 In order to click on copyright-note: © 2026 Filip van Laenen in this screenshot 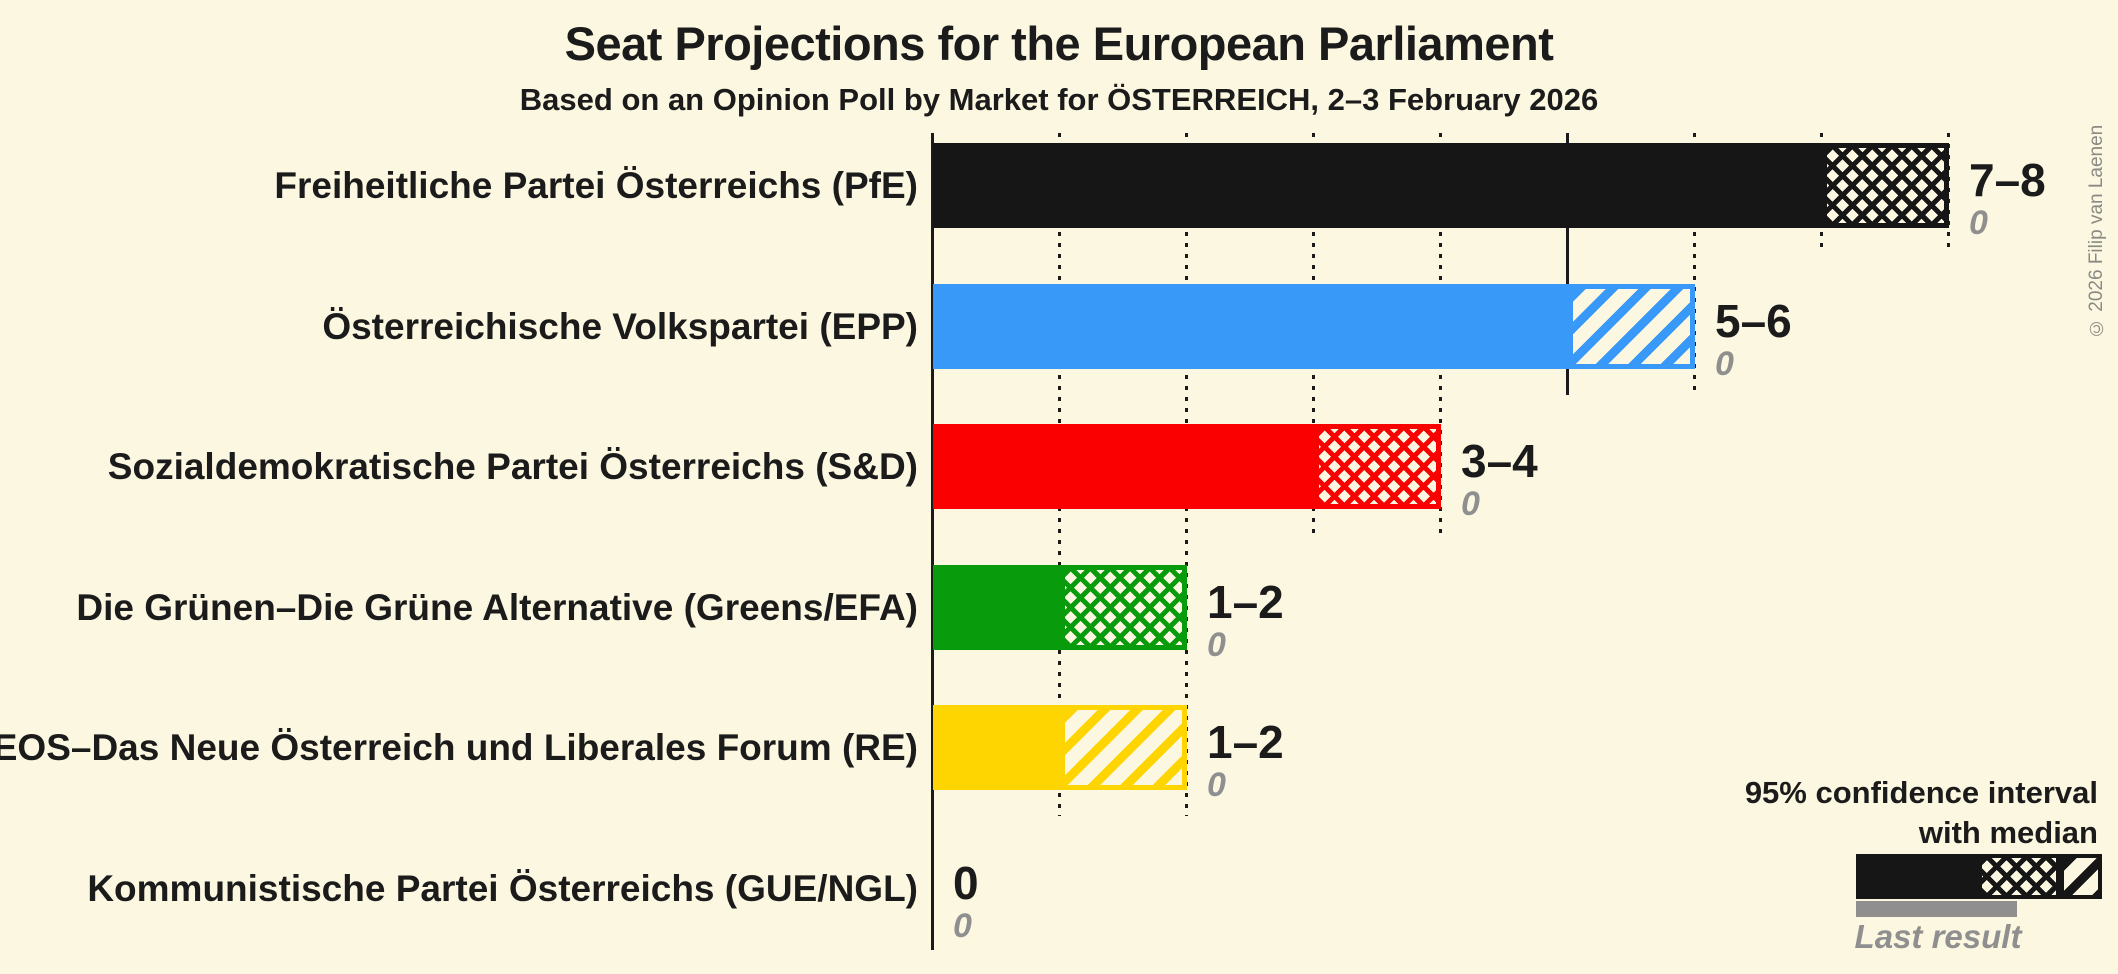, I will do `click(2096, 231)`.